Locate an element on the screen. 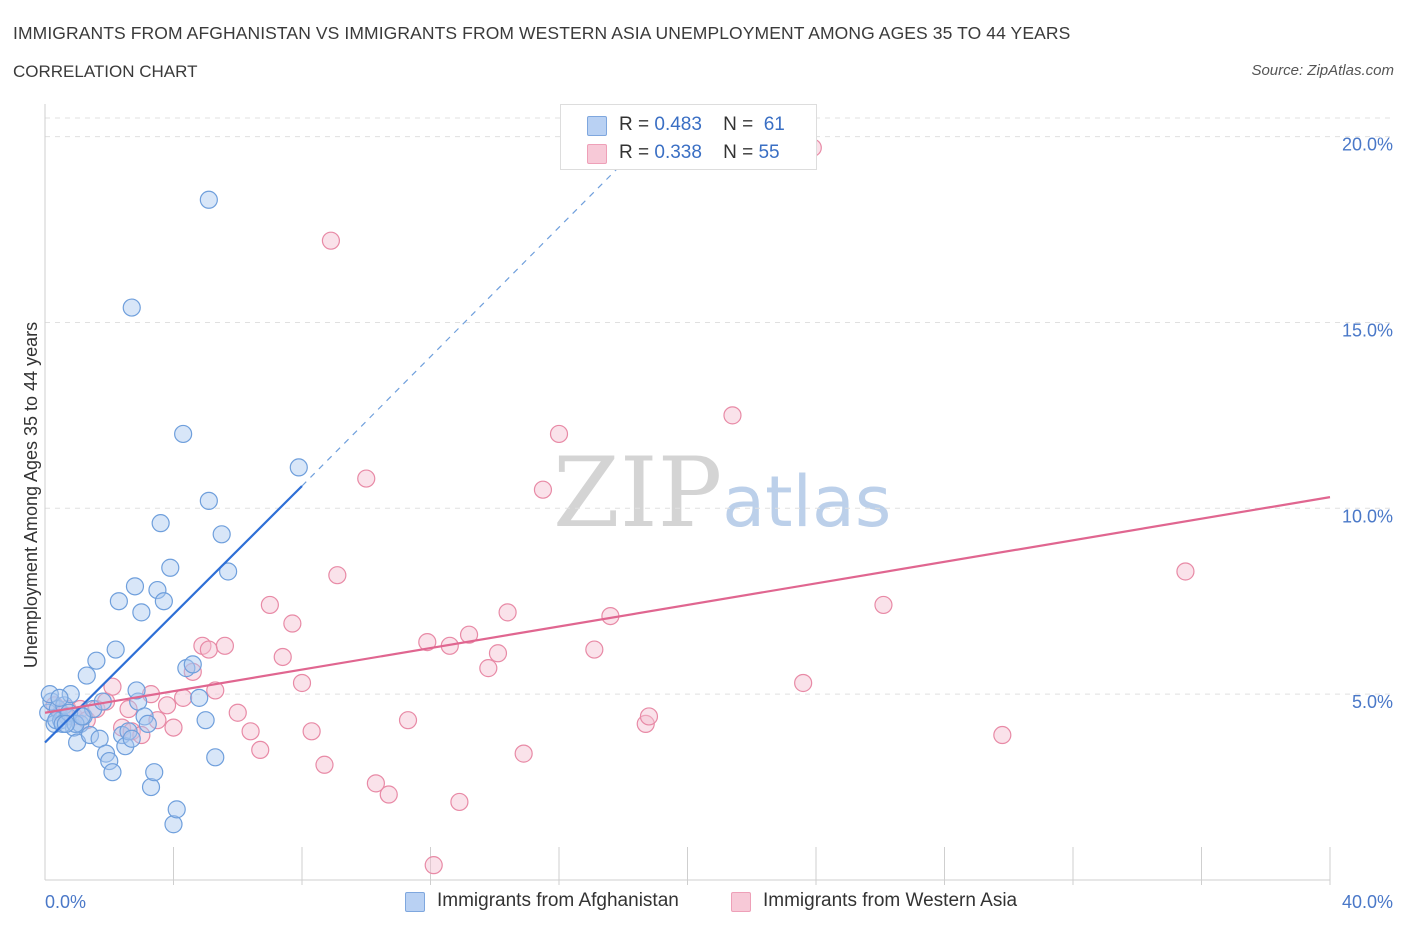 This screenshot has width=1406, height=930. y-tick-label: 10.0% is located at coordinates (1367, 516).